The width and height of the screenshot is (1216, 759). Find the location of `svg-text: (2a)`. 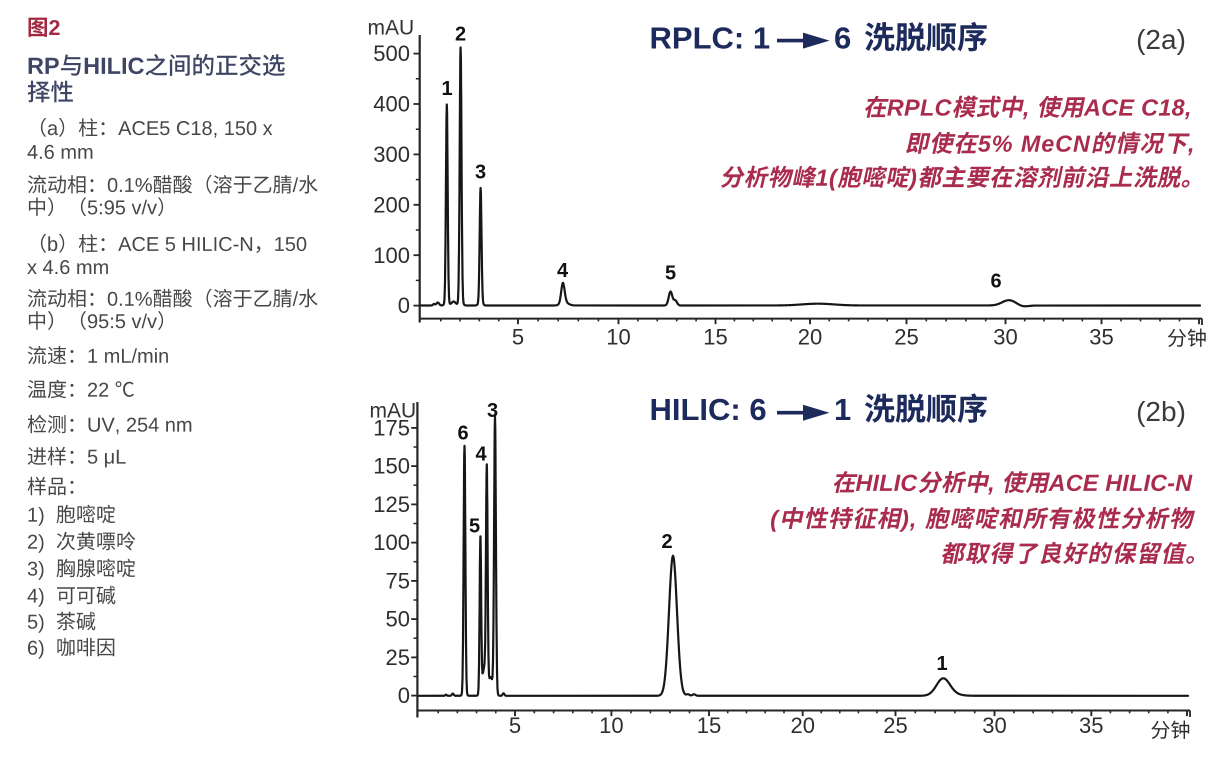

svg-text: (2a) is located at coordinates (1161, 39).